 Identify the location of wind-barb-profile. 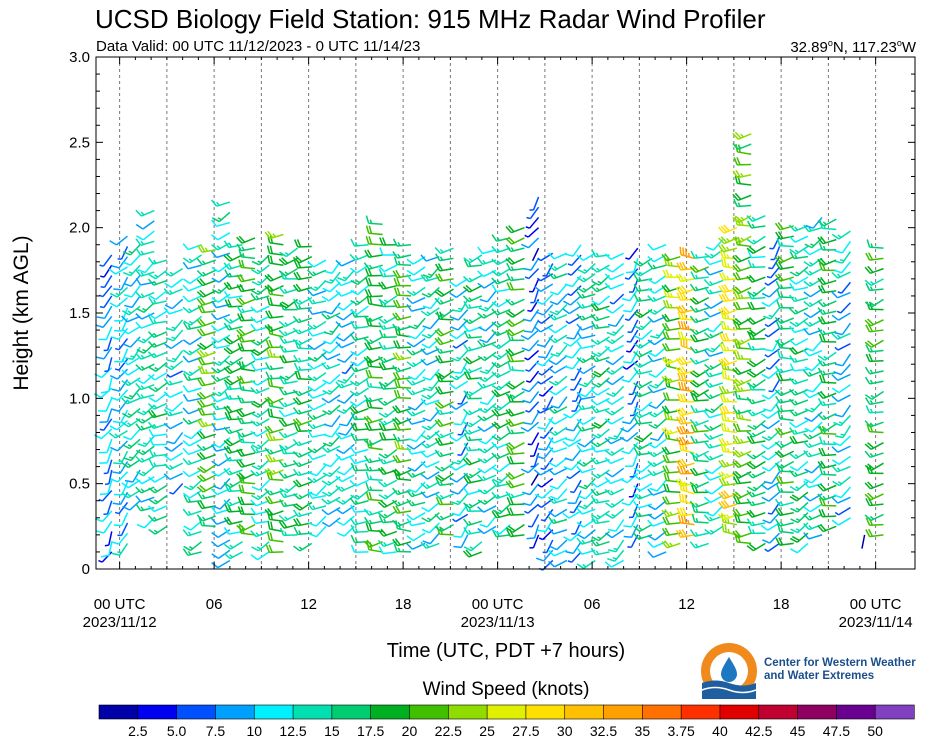
(103, 408).